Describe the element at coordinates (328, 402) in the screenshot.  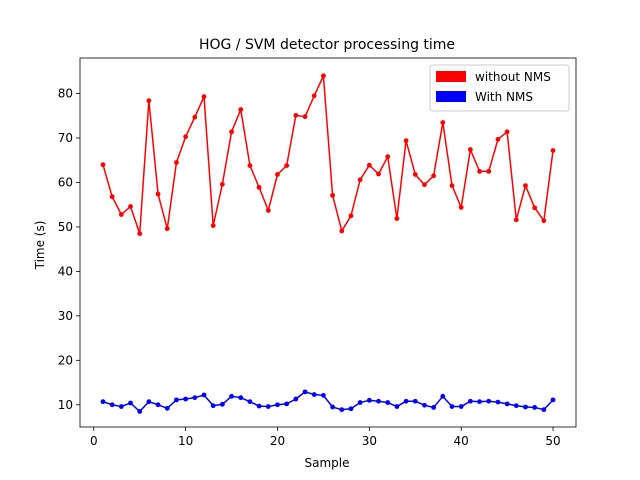
I see `series-line-with-nms` at that location.